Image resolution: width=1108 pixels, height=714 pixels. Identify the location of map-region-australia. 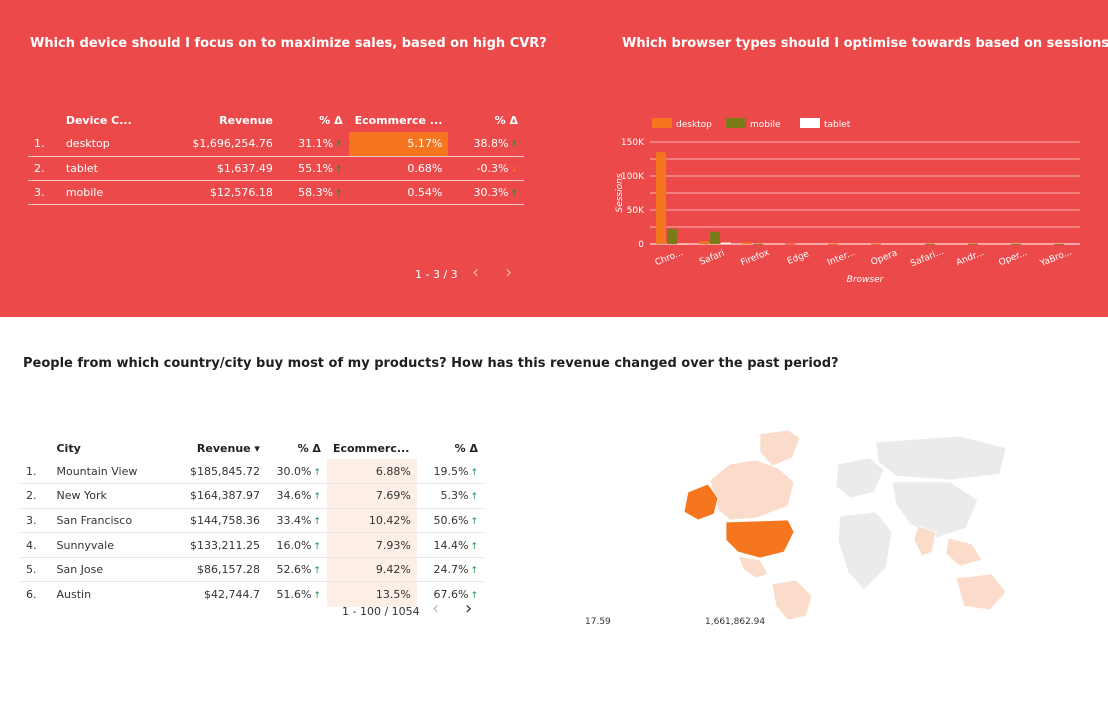
(981, 592).